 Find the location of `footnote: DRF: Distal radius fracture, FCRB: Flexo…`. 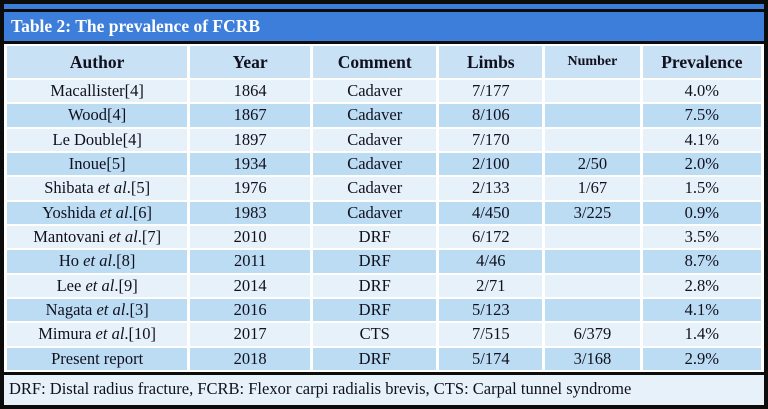

footnote: DRF: Distal radius fracture, FCRB: Flexo… is located at coordinates (384, 388).